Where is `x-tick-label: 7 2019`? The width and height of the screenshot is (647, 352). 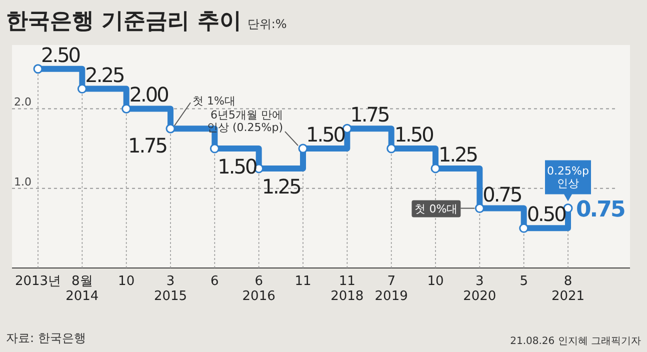 x-tick-label: 7 2019 is located at coordinates (391, 289).